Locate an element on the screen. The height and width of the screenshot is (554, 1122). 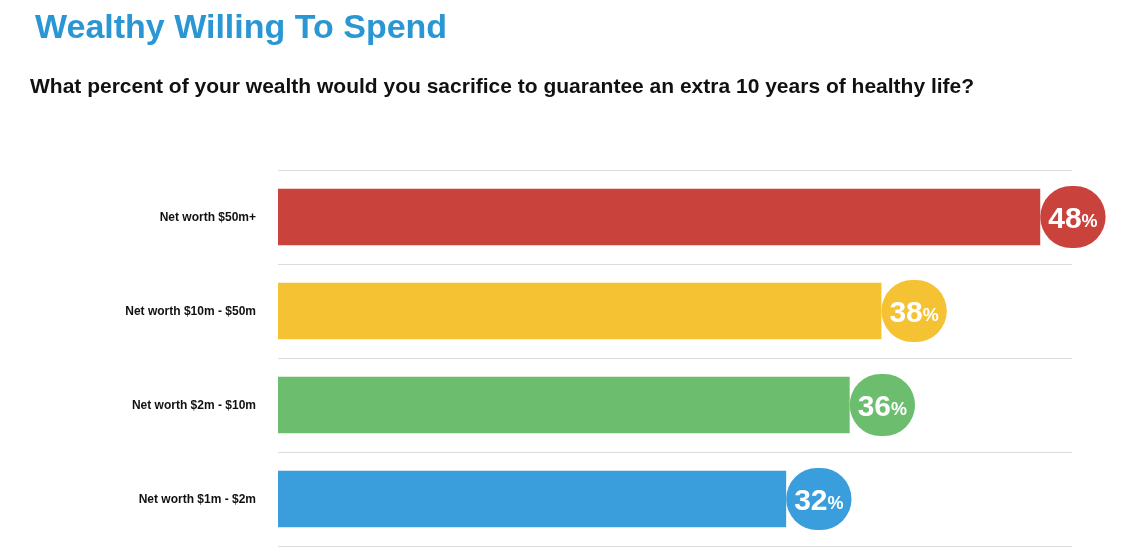
y-tick-label: Net worth $10m - $50m is located at coordinates (190, 311).